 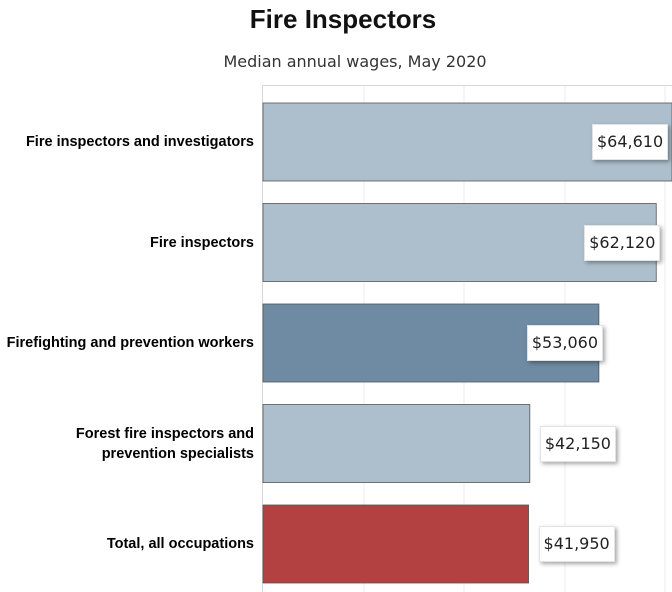 What do you see at coordinates (576, 544) in the screenshot?
I see `value-label: $41,950` at bounding box center [576, 544].